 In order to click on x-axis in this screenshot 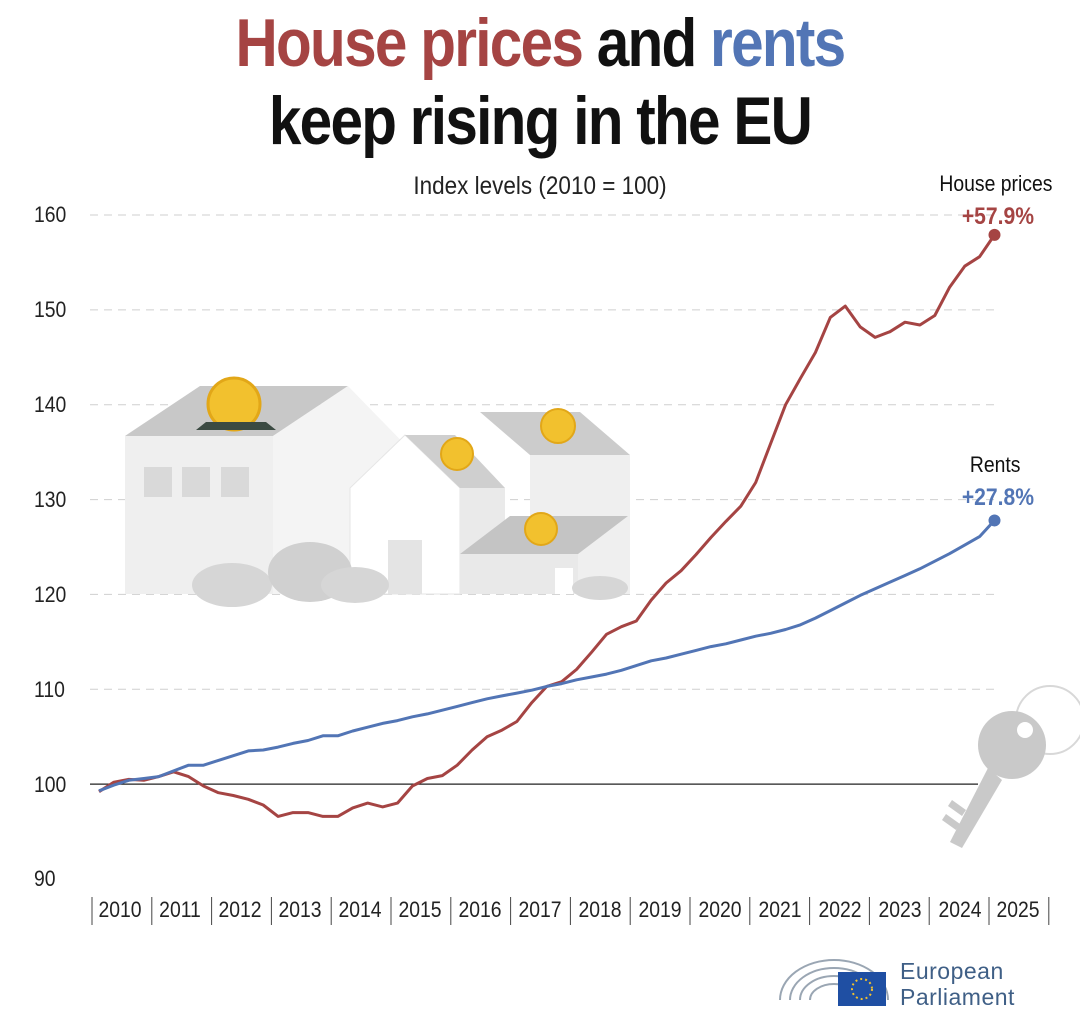, I will do `click(570, 911)`.